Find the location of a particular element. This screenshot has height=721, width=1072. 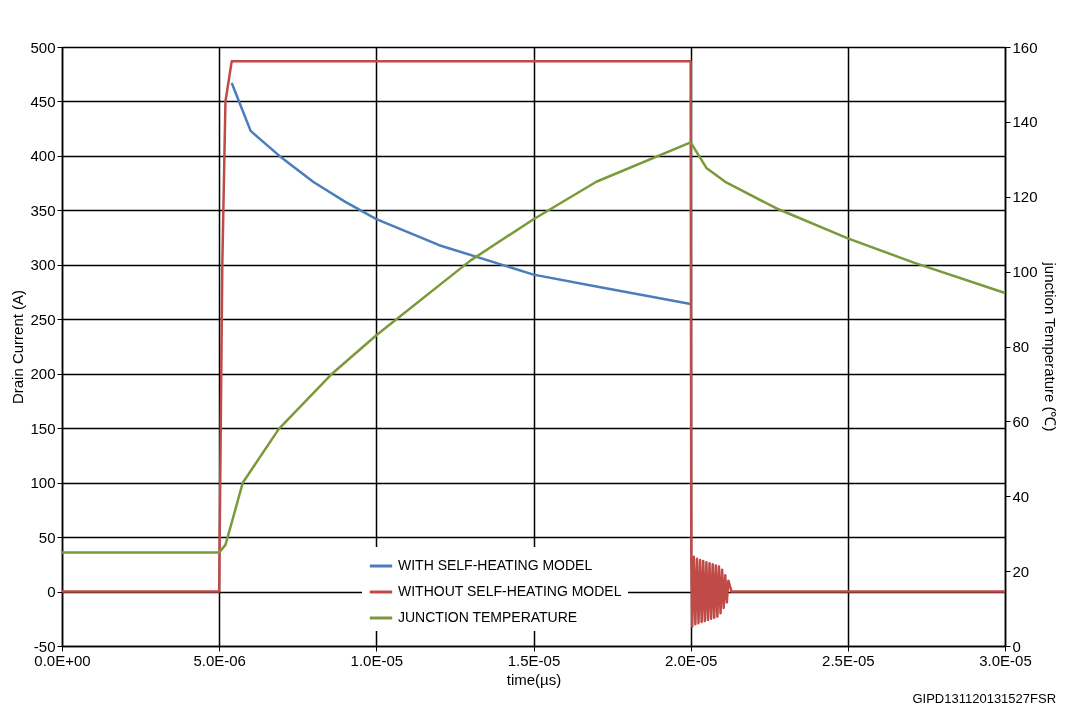

y-tick-label: 250 is located at coordinates (43, 319).